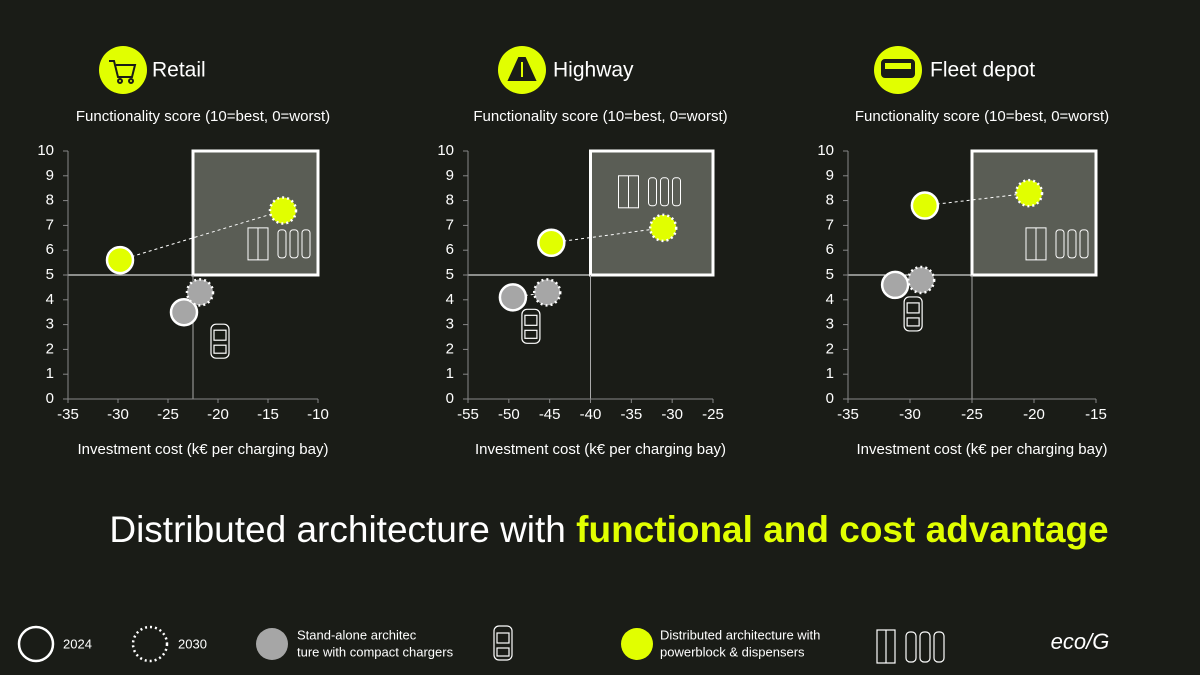  Describe the element at coordinates (740, 634) in the screenshot. I see `legend-text: Distributed architecture with` at that location.